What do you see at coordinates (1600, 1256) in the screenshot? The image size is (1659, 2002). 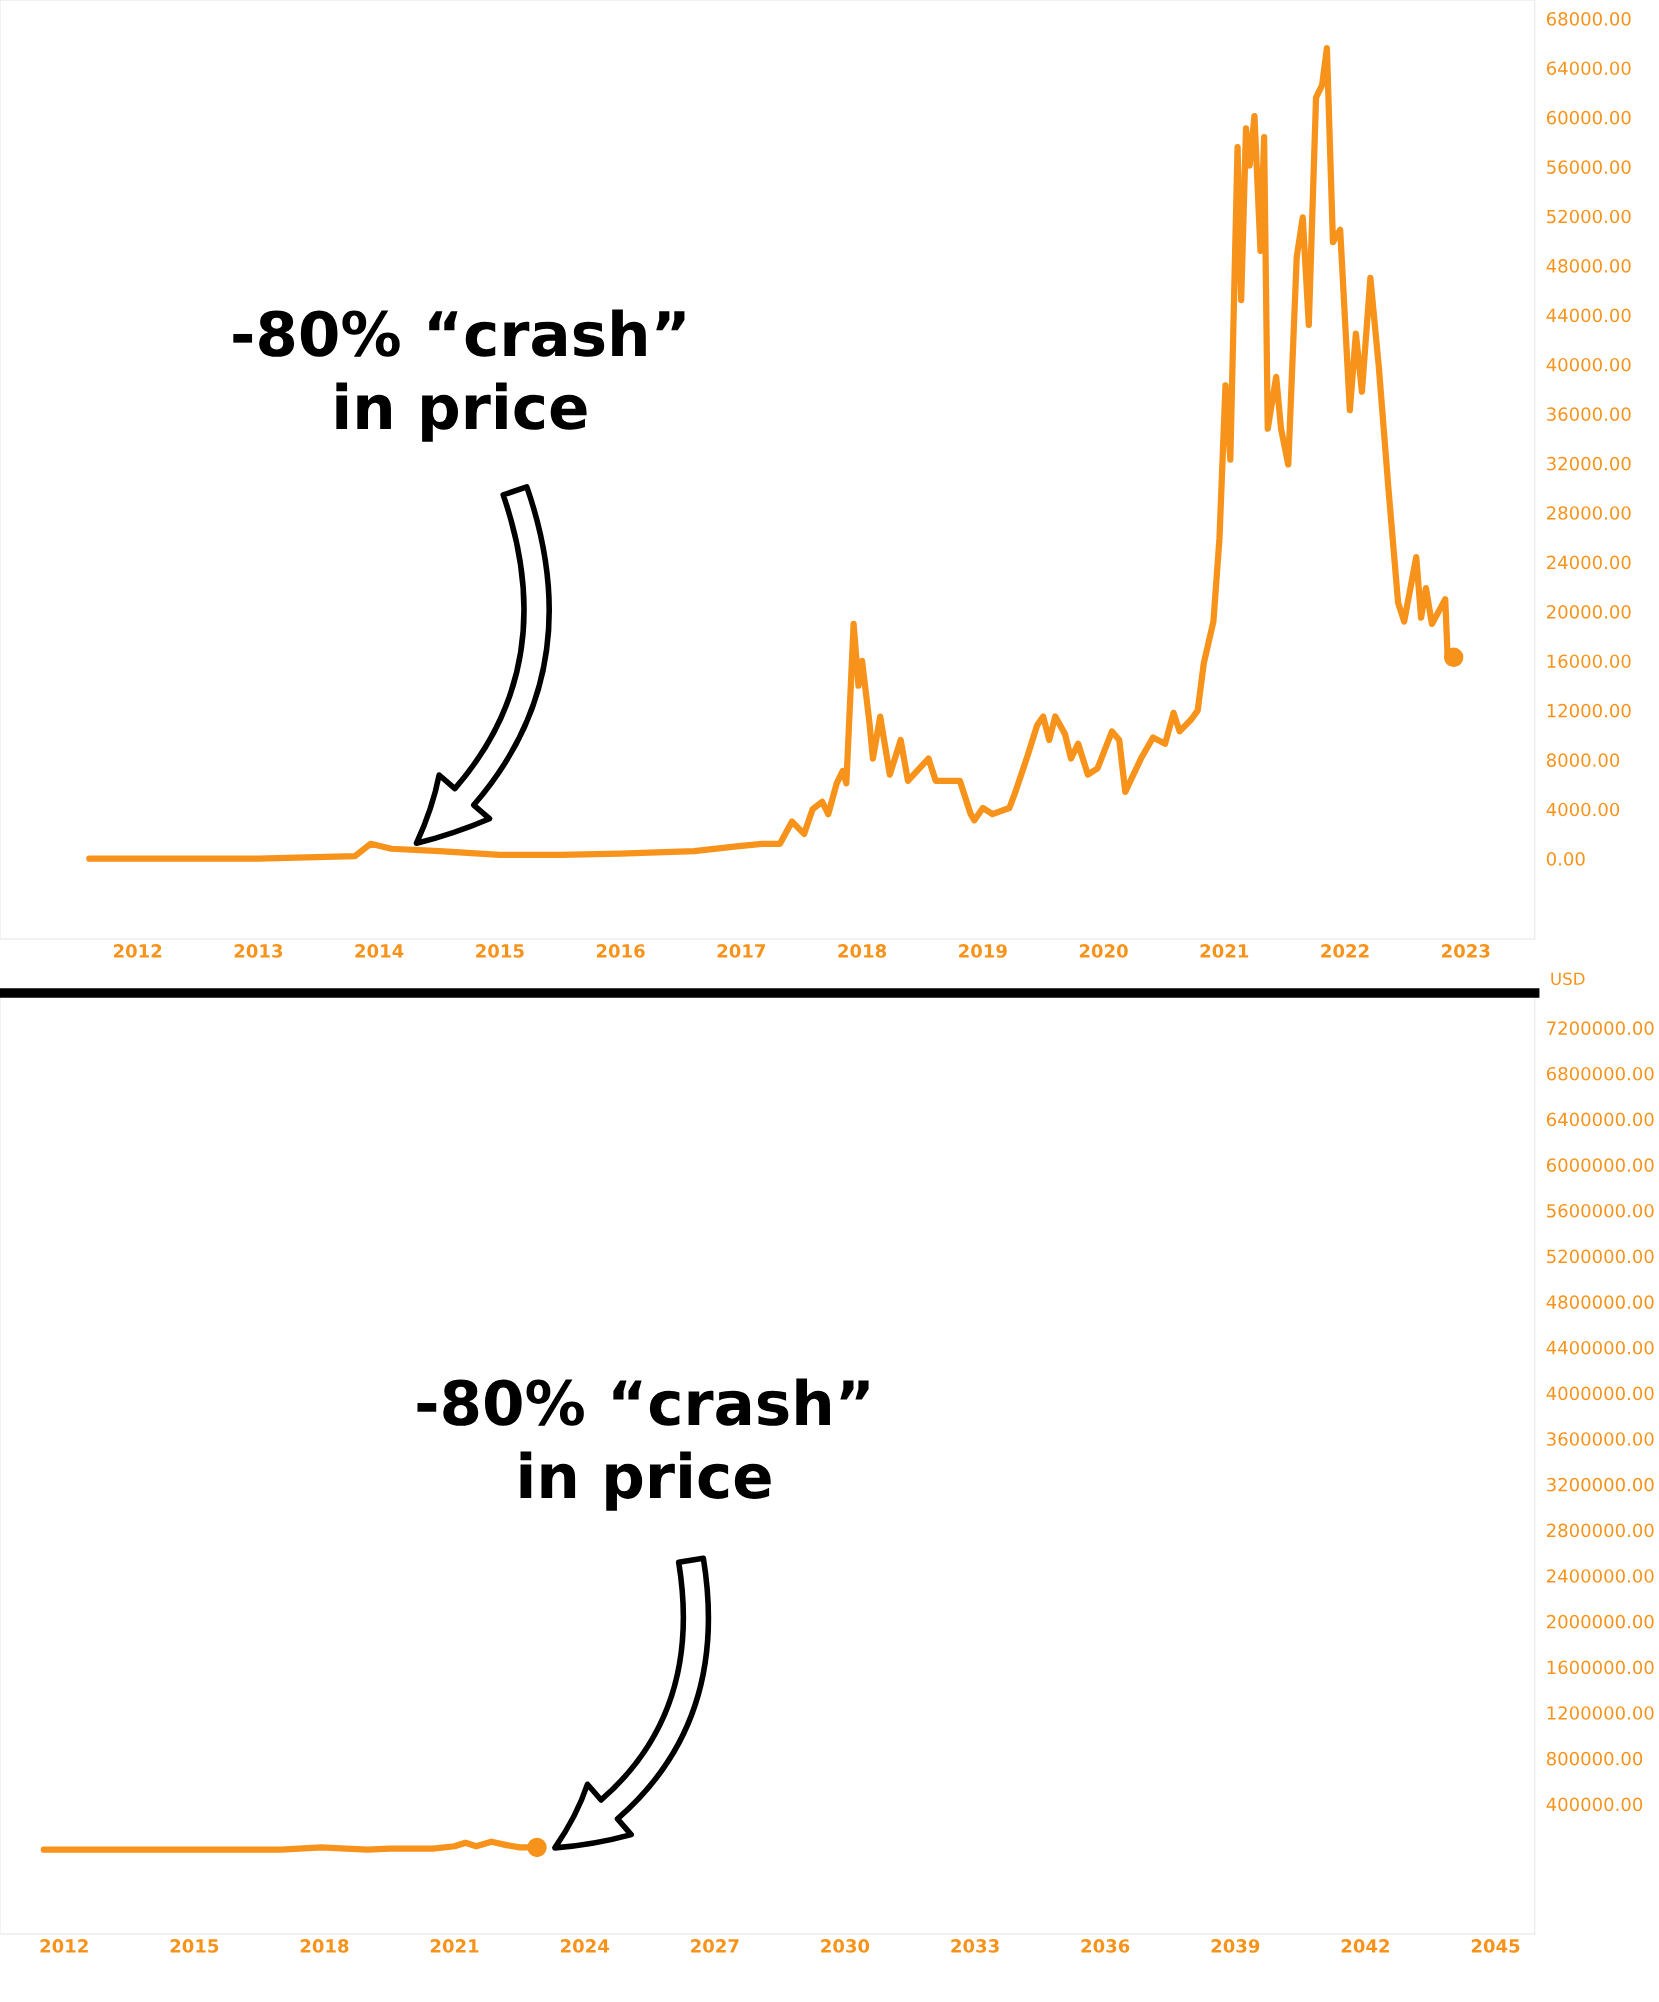 I see `y-tick-label: 5200000.00` at bounding box center [1600, 1256].